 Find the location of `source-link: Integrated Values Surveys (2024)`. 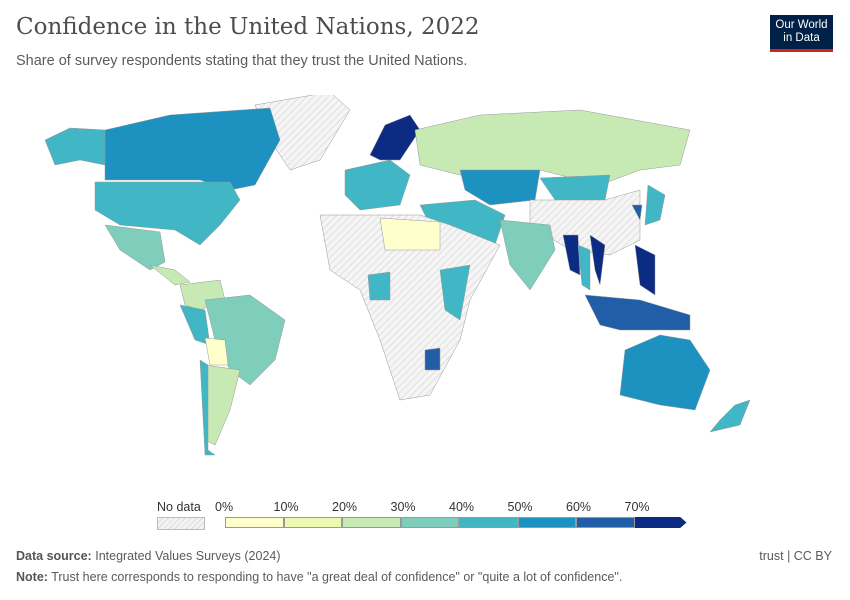

source-link: Integrated Values Surveys (2024) is located at coordinates (188, 556).